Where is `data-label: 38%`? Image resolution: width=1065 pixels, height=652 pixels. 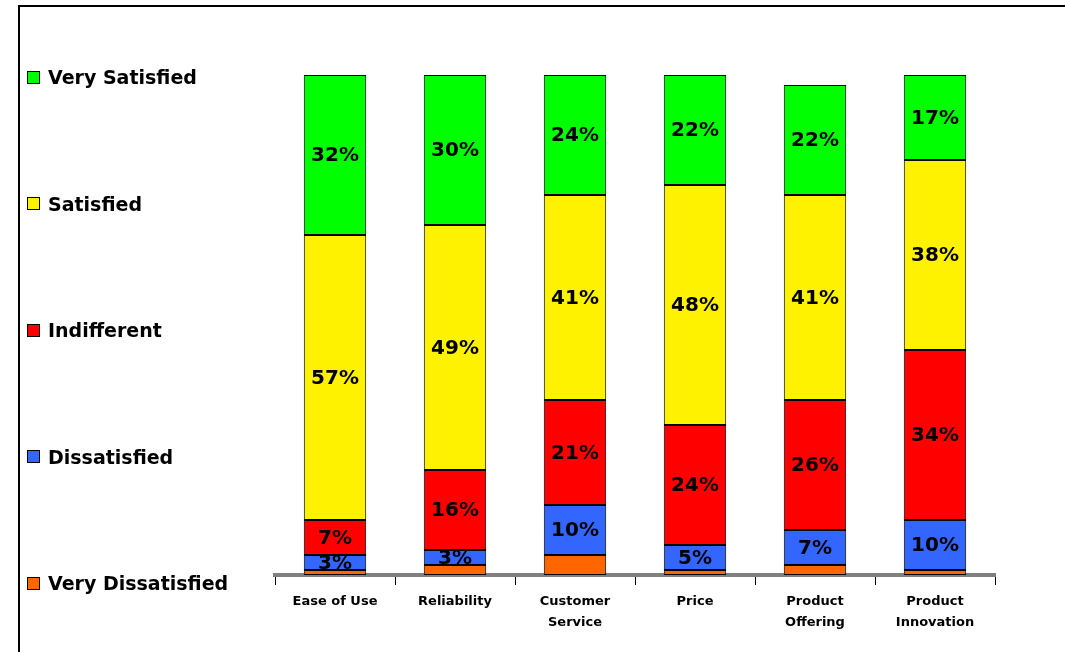 data-label: 38% is located at coordinates (935, 254).